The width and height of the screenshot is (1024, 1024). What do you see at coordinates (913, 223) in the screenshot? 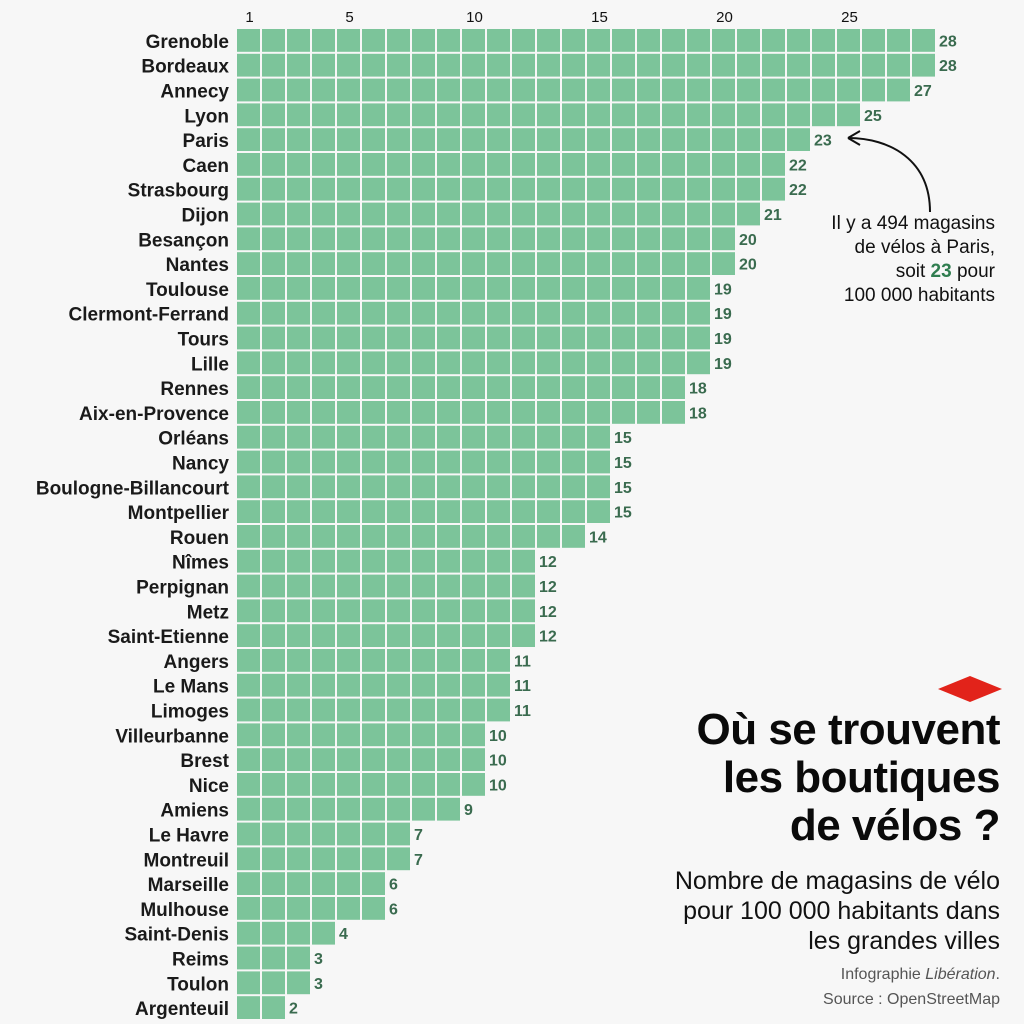
I see `annotation-line-1: Il y a 494 magasins` at bounding box center [913, 223].